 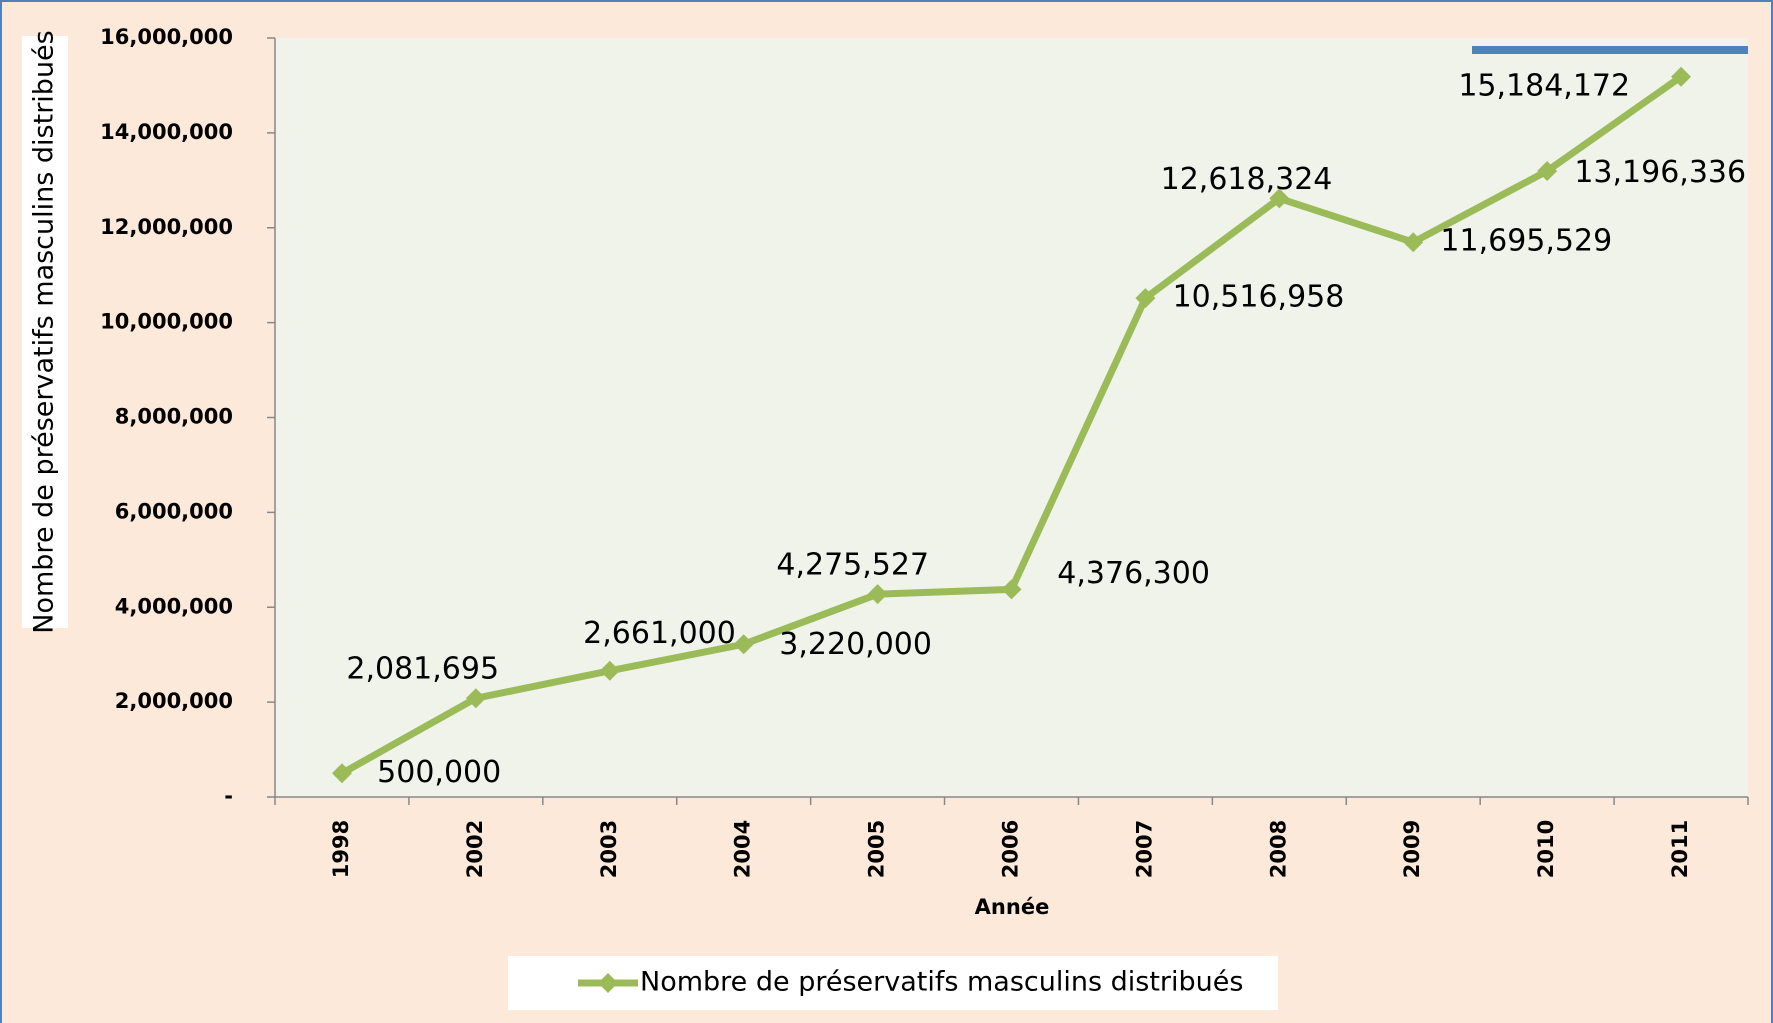 I want to click on y-tick-label: 10,000,000, so click(x=166, y=322).